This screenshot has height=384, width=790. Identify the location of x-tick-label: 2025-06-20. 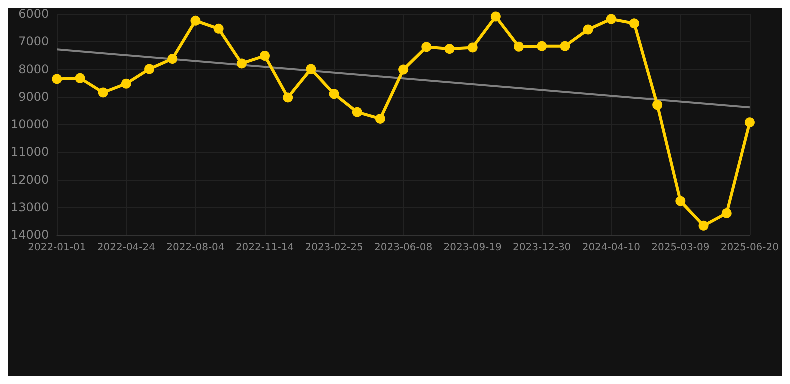
(750, 248).